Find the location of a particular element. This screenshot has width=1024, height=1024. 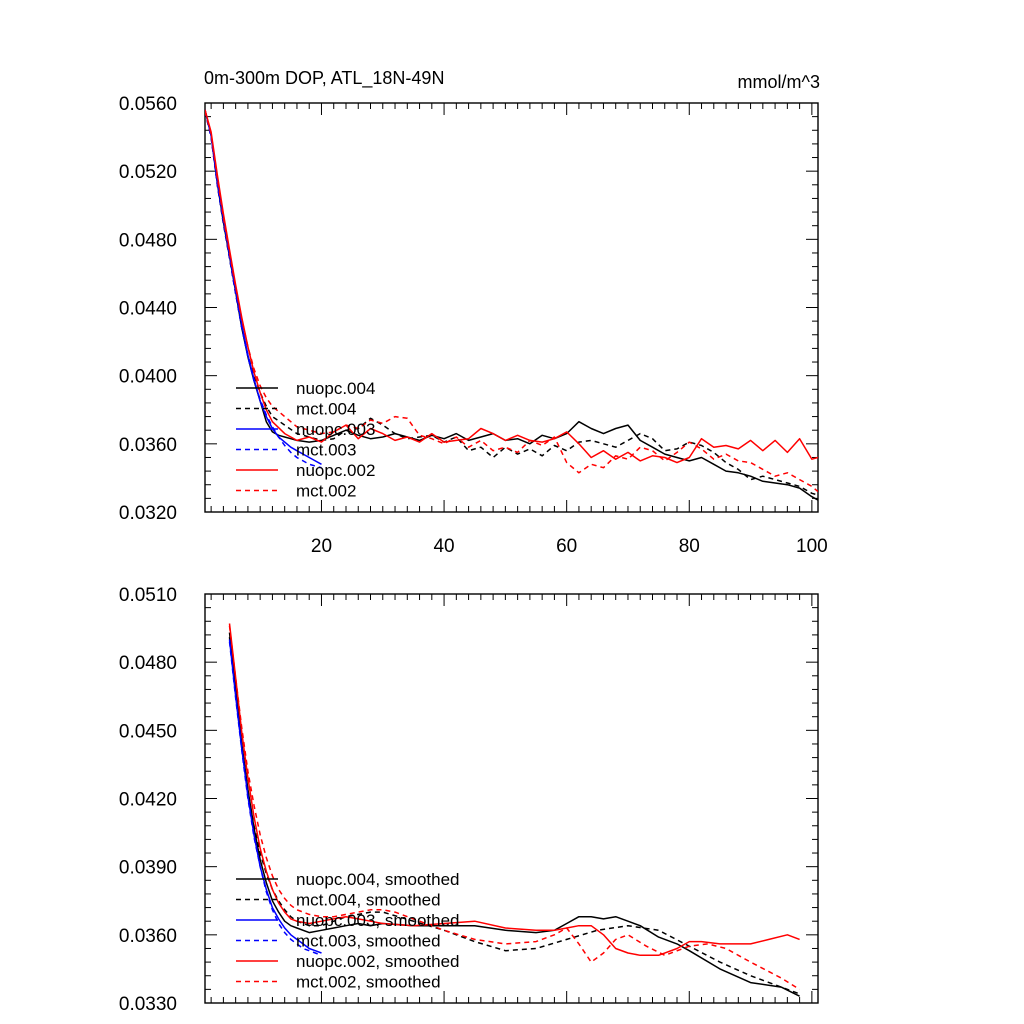

y-tick-label: 0.0390 is located at coordinates (148, 868).